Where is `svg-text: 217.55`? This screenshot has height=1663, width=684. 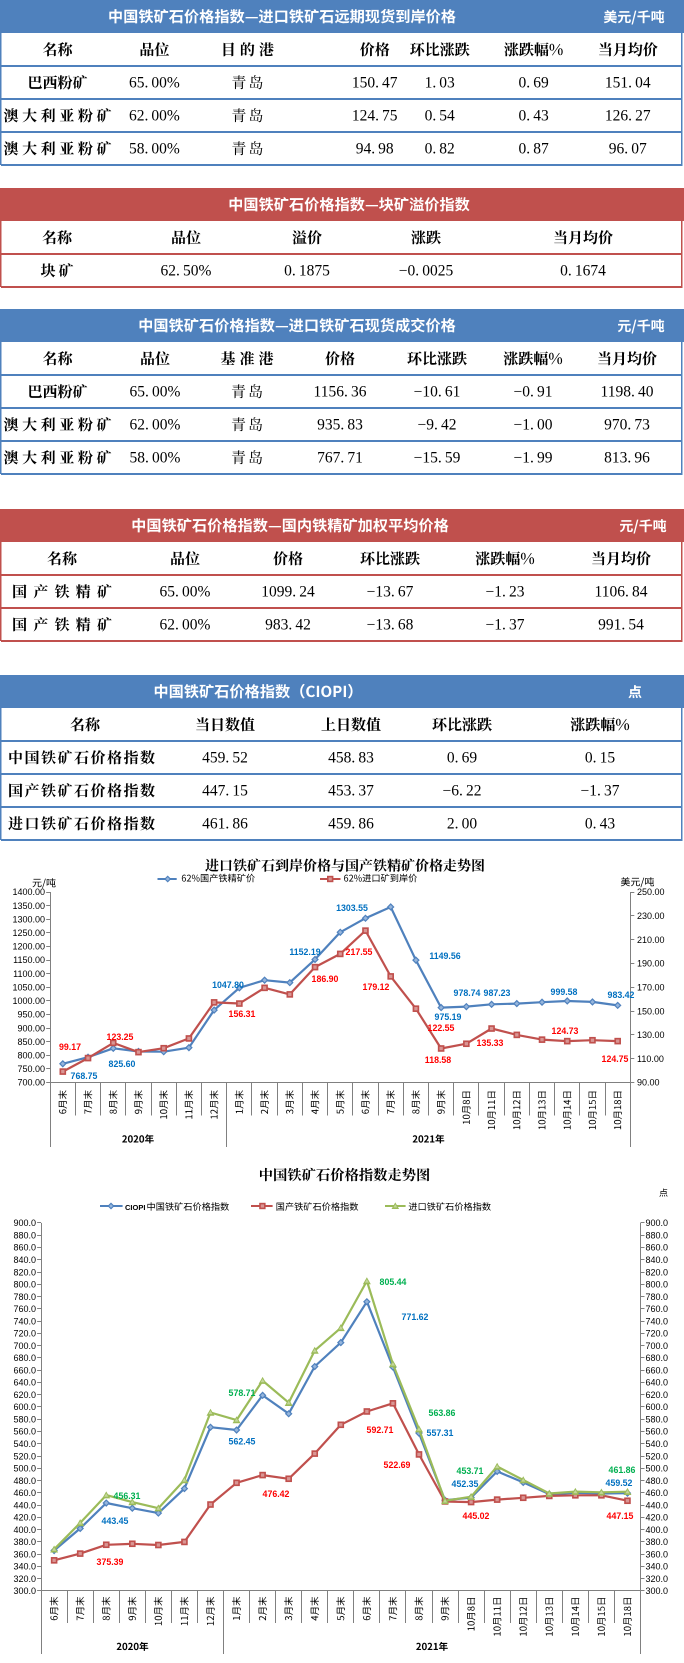 svg-text: 217.55 is located at coordinates (359, 952).